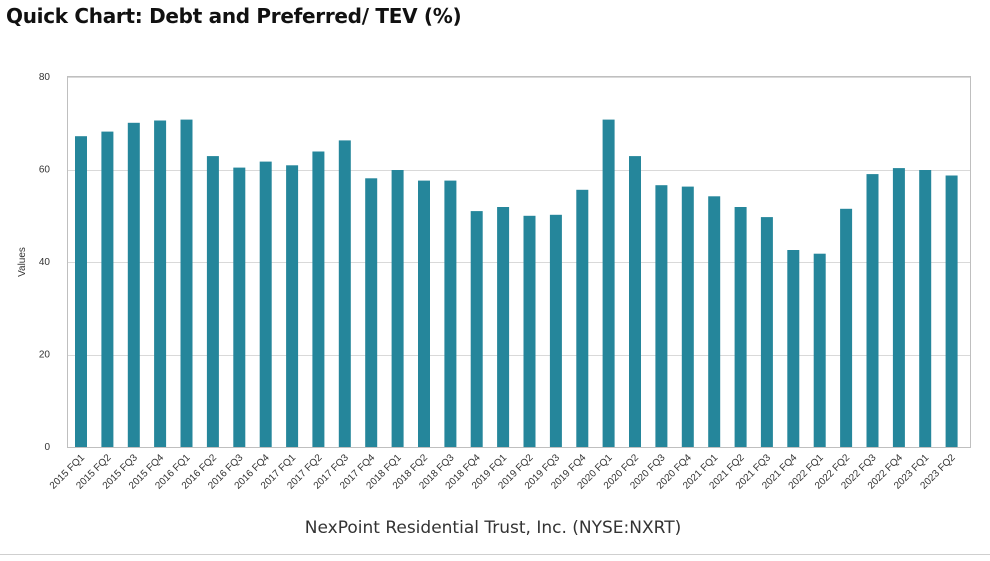 The width and height of the screenshot is (990, 561). I want to click on y-axis-label: Values, so click(22, 262).